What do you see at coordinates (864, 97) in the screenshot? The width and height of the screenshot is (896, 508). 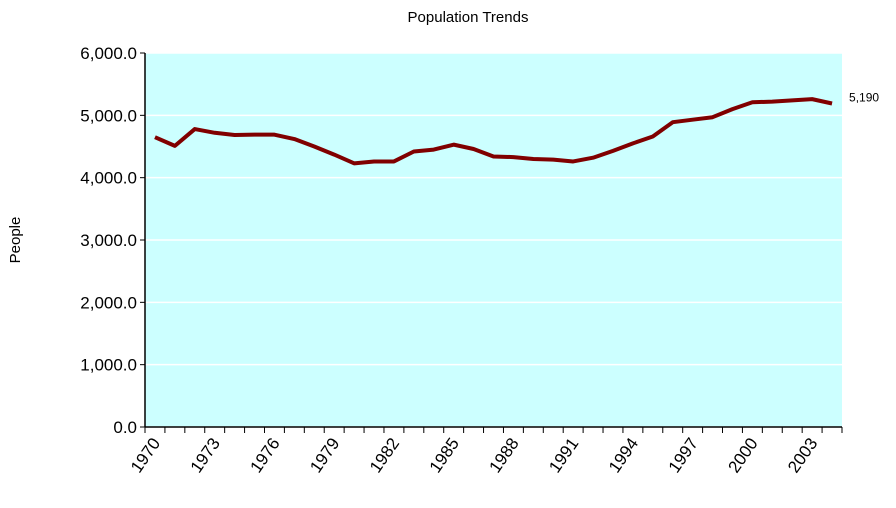 I see `data-label: 5,190` at bounding box center [864, 97].